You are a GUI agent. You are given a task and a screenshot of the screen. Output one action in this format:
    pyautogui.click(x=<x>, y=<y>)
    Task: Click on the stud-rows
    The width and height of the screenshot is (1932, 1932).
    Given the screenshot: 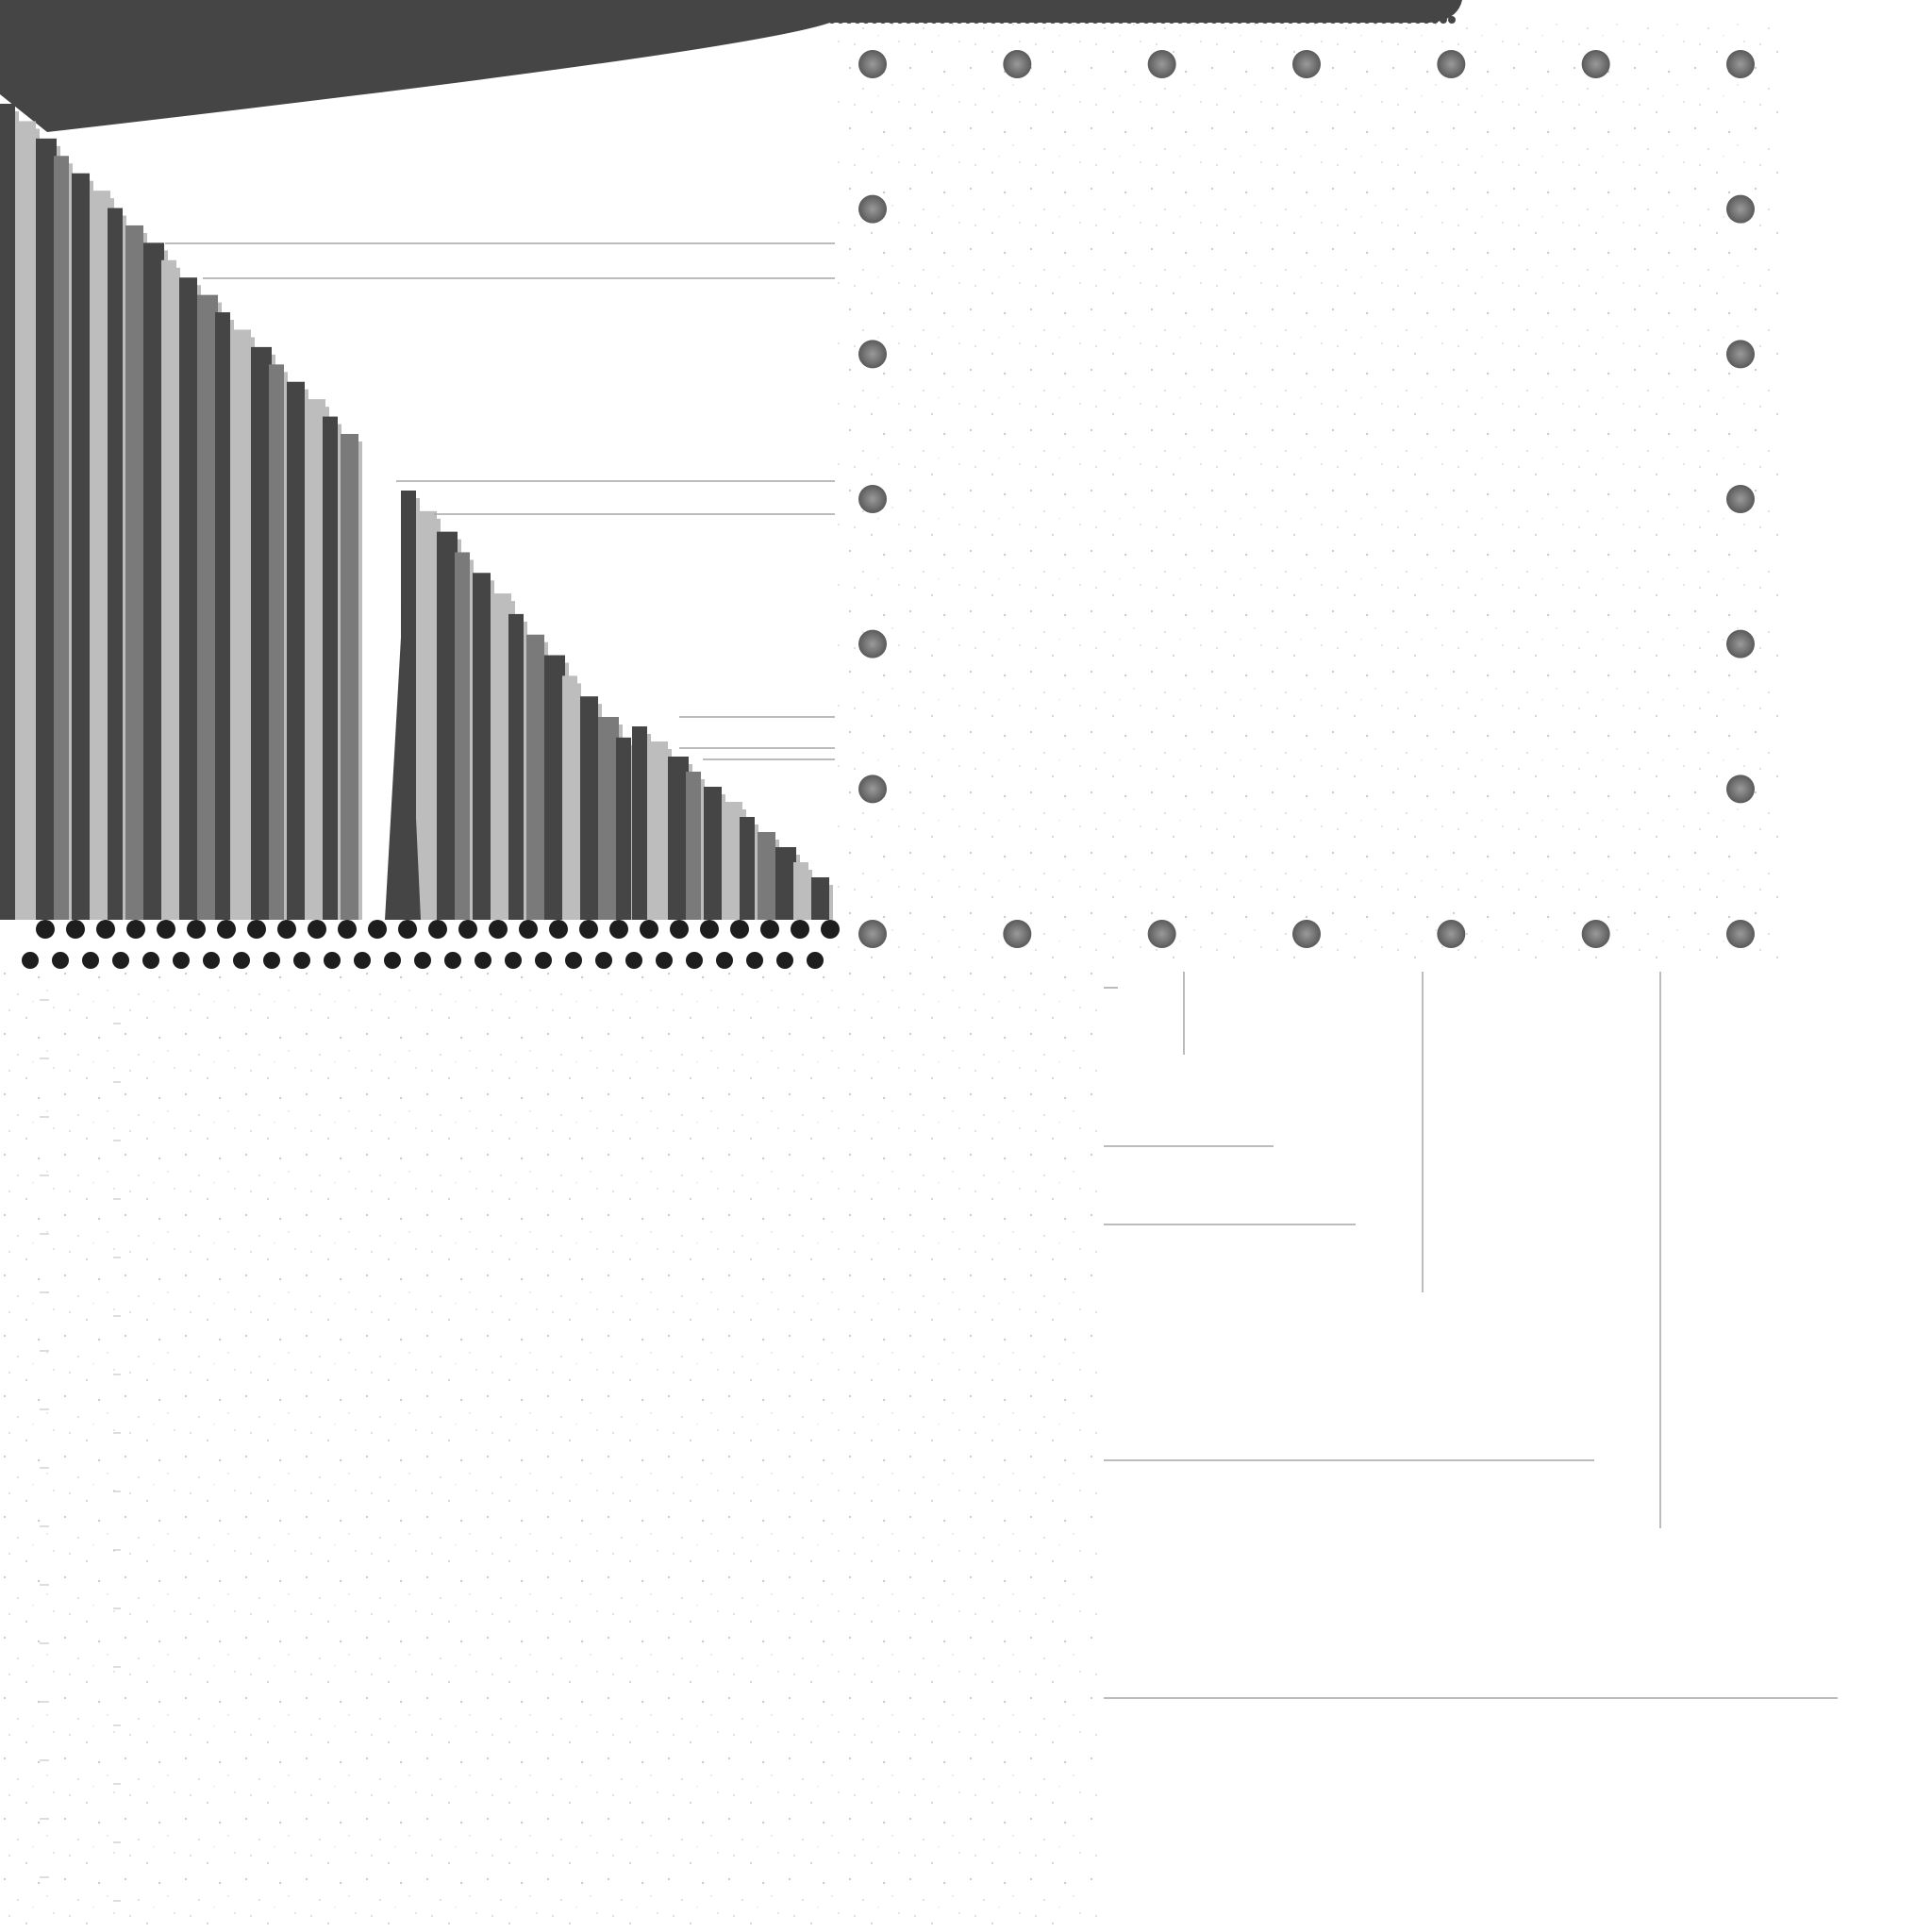 What is the action you would take?
    pyautogui.click(x=431, y=945)
    